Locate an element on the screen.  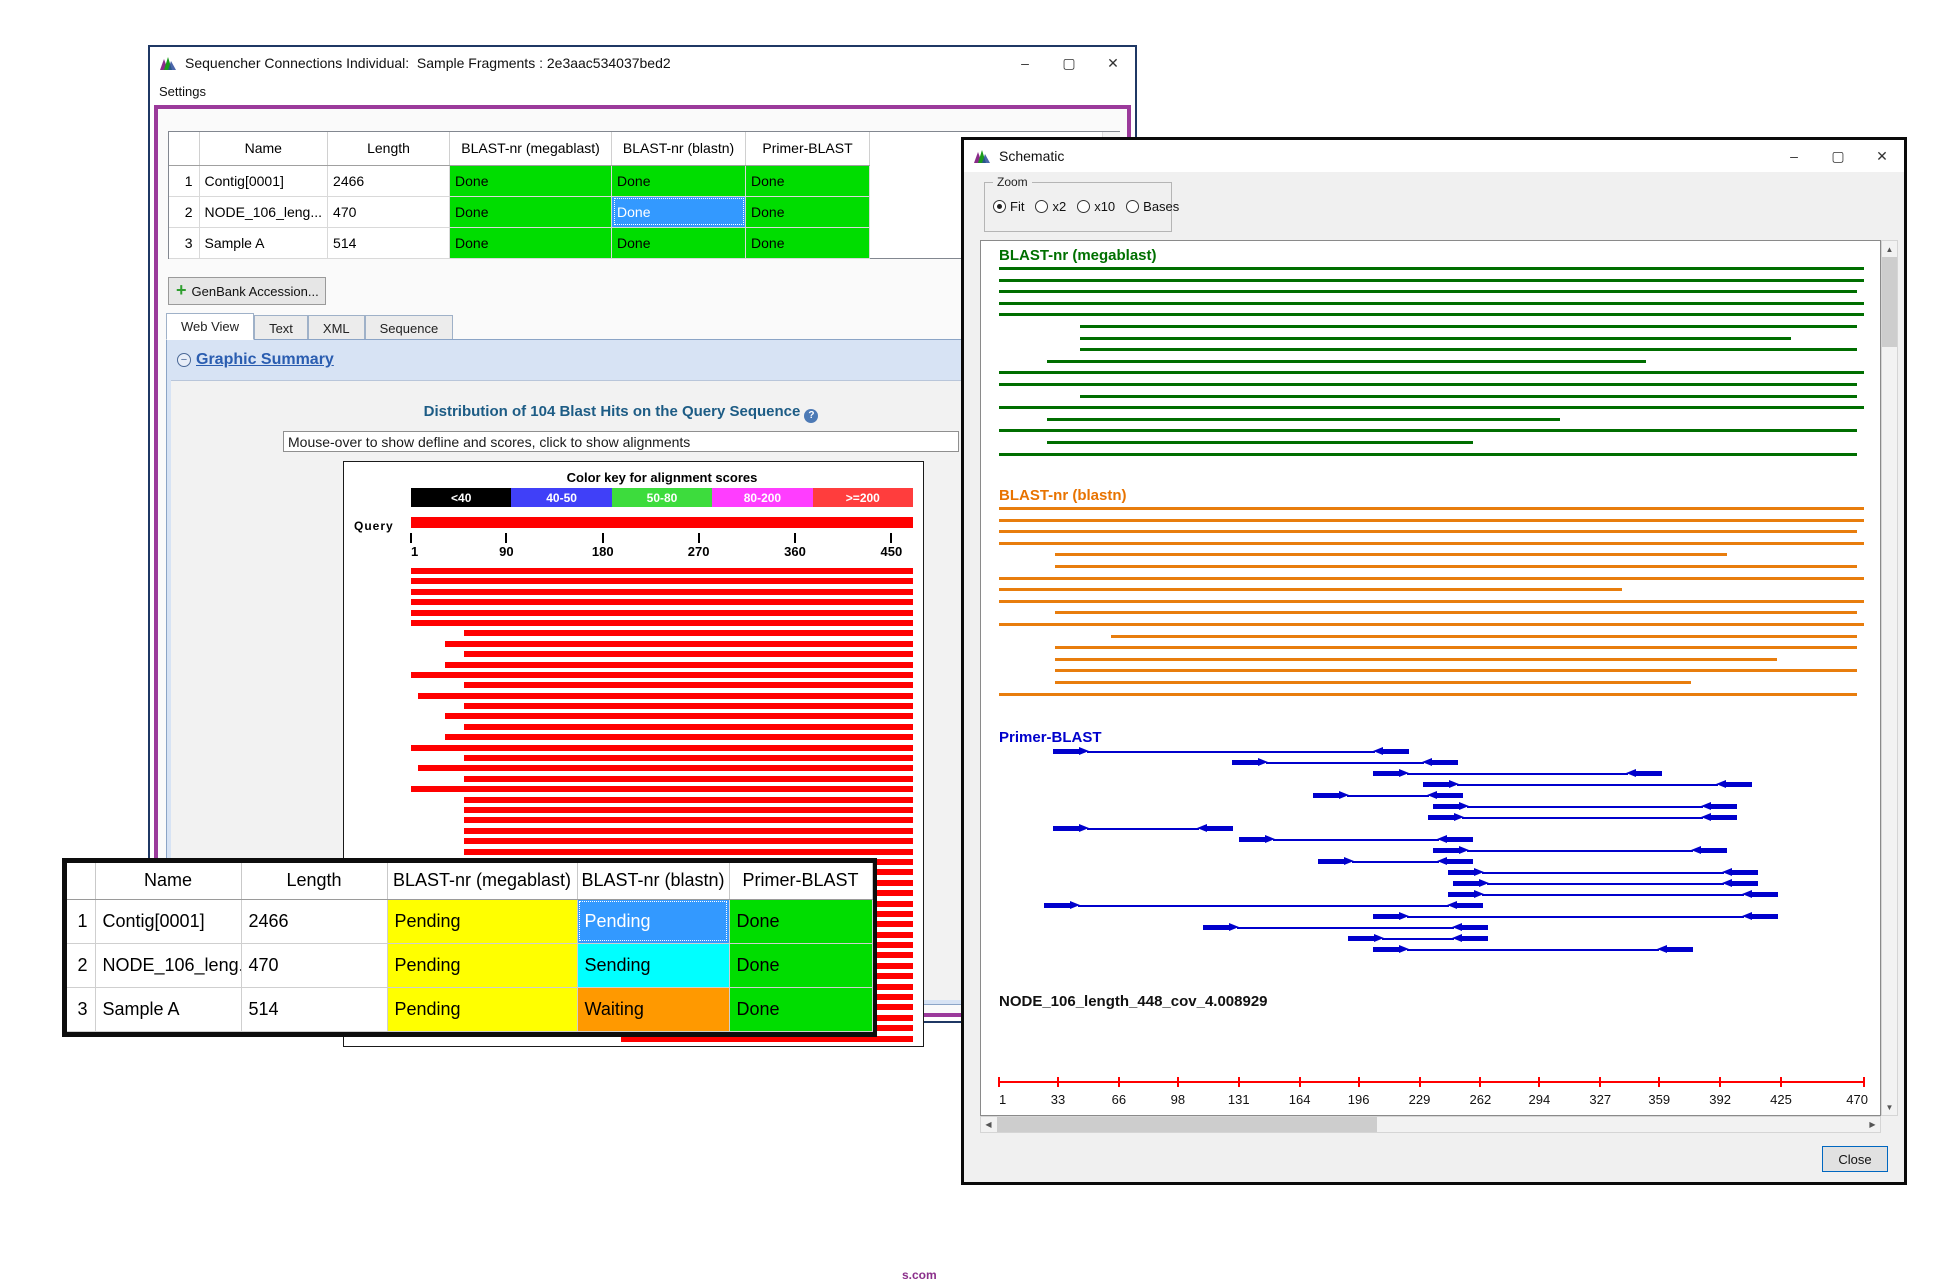
minimize-icon: – is located at coordinates (1025, 63).